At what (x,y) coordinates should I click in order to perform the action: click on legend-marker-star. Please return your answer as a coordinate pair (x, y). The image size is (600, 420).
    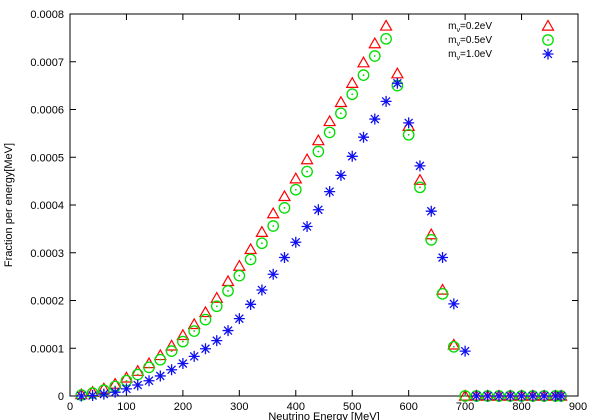
    Looking at the image, I should click on (548, 54).